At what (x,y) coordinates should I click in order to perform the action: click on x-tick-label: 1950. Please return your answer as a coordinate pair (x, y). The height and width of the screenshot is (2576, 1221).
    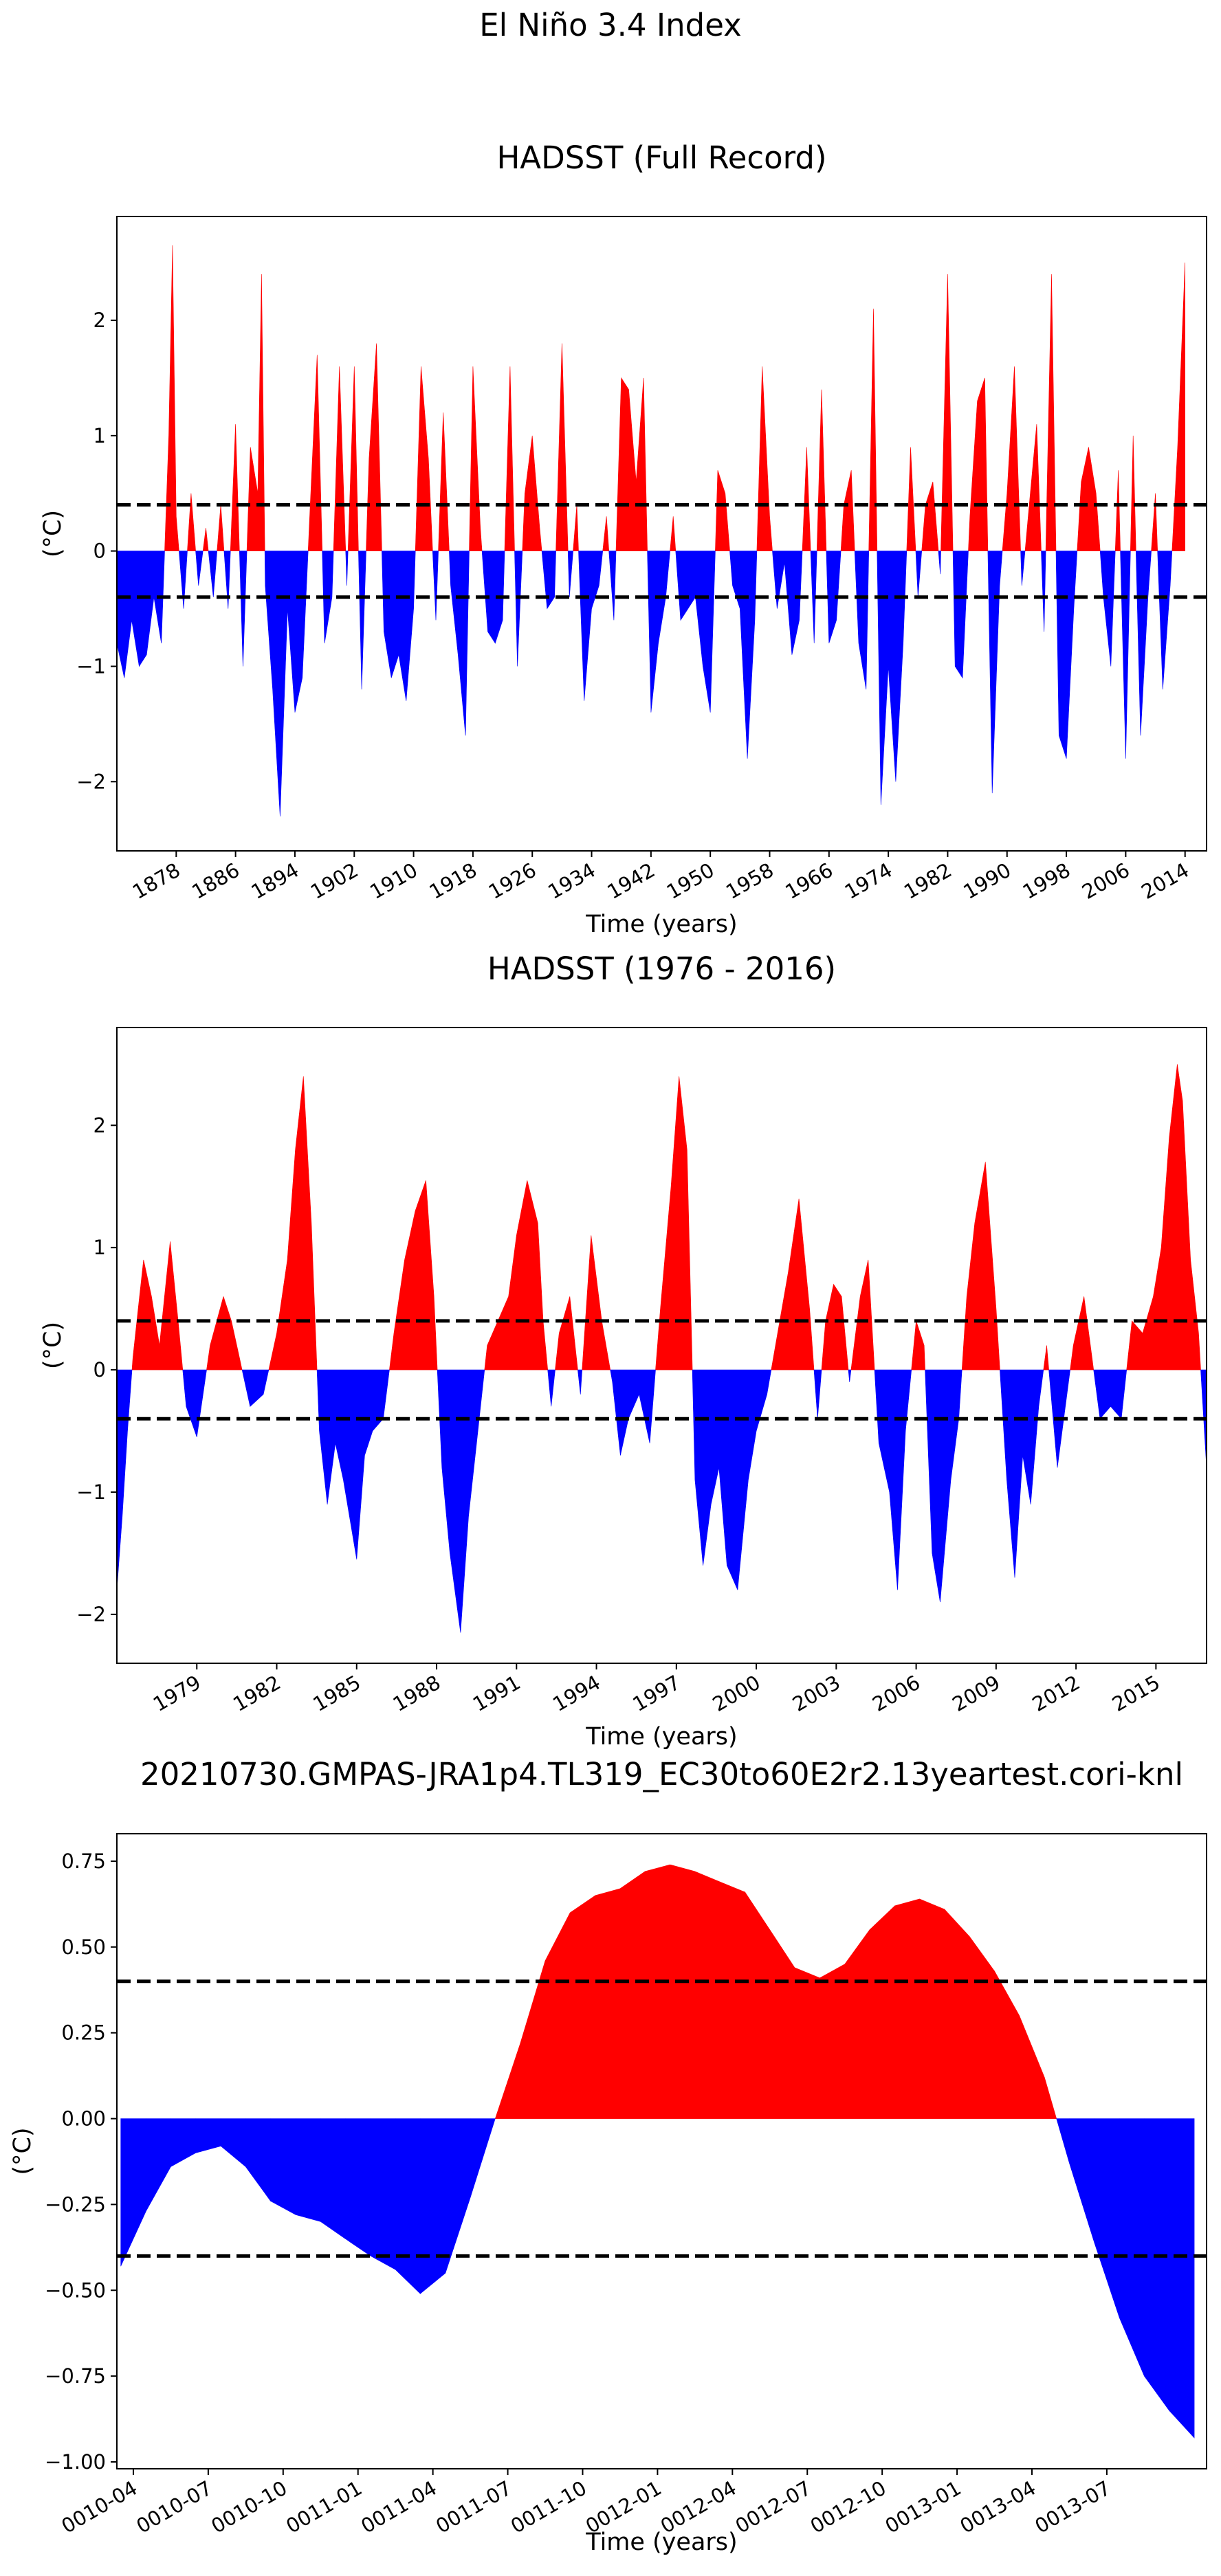
    Looking at the image, I should click on (690, 881).